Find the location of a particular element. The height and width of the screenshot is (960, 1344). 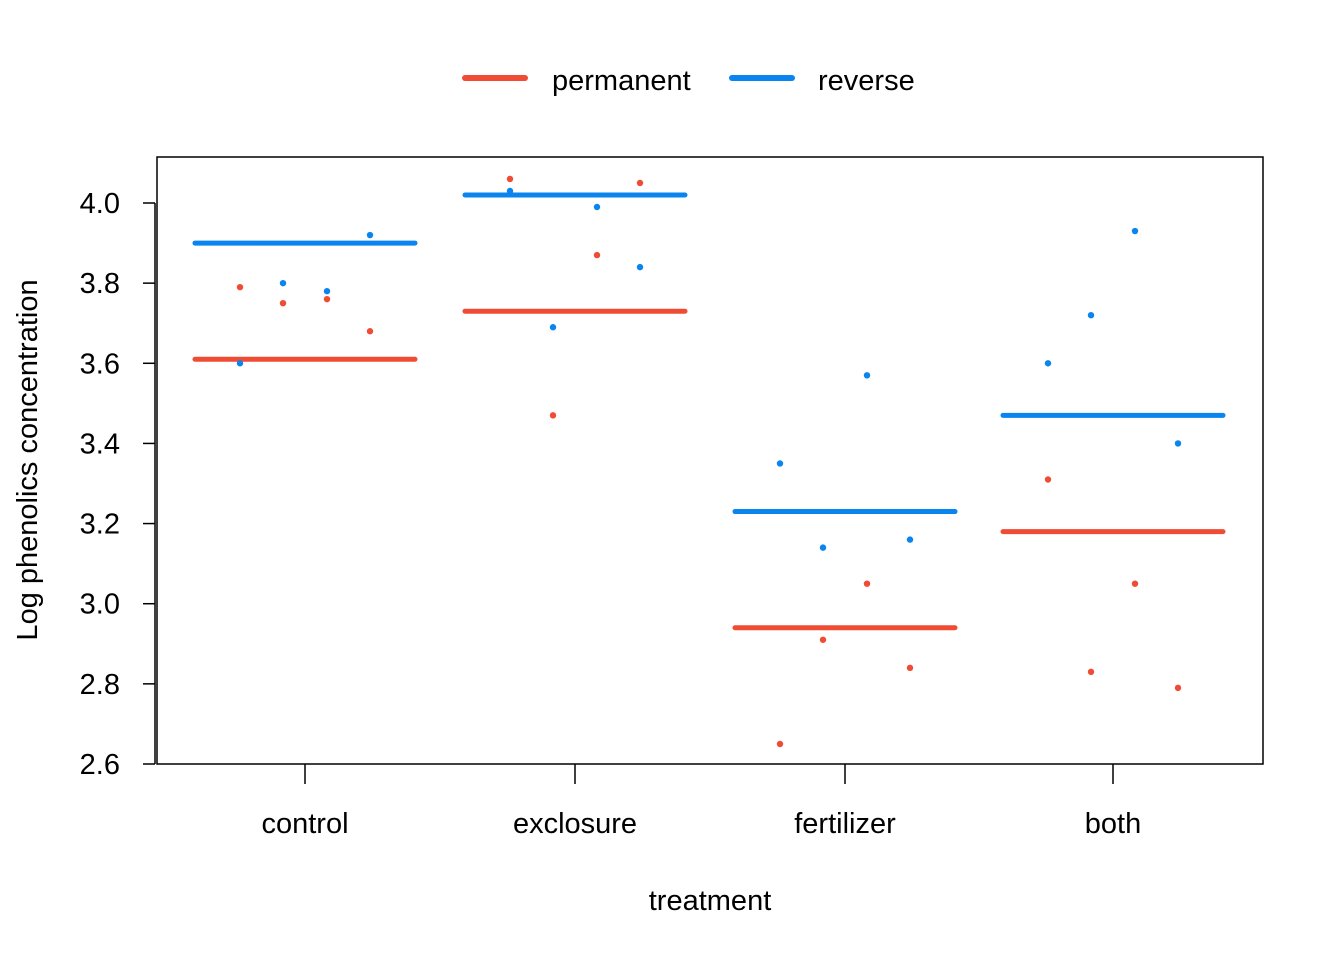

legend: permanent reverse is located at coordinates (688, 81).